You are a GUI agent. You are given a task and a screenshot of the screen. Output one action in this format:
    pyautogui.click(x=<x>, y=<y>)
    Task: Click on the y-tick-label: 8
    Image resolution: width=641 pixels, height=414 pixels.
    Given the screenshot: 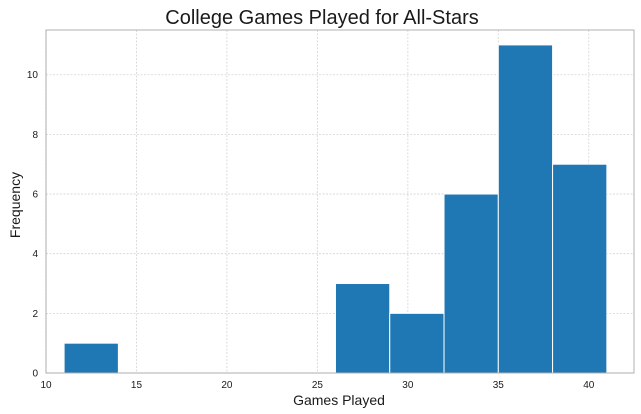 What is the action you would take?
    pyautogui.click(x=35, y=135)
    